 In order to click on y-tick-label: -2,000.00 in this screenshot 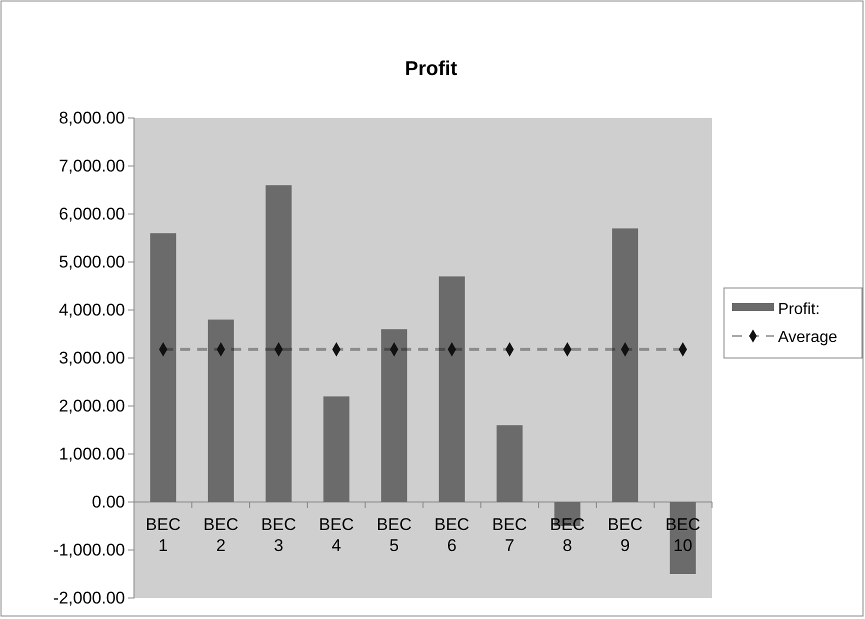, I will do `click(89, 598)`.